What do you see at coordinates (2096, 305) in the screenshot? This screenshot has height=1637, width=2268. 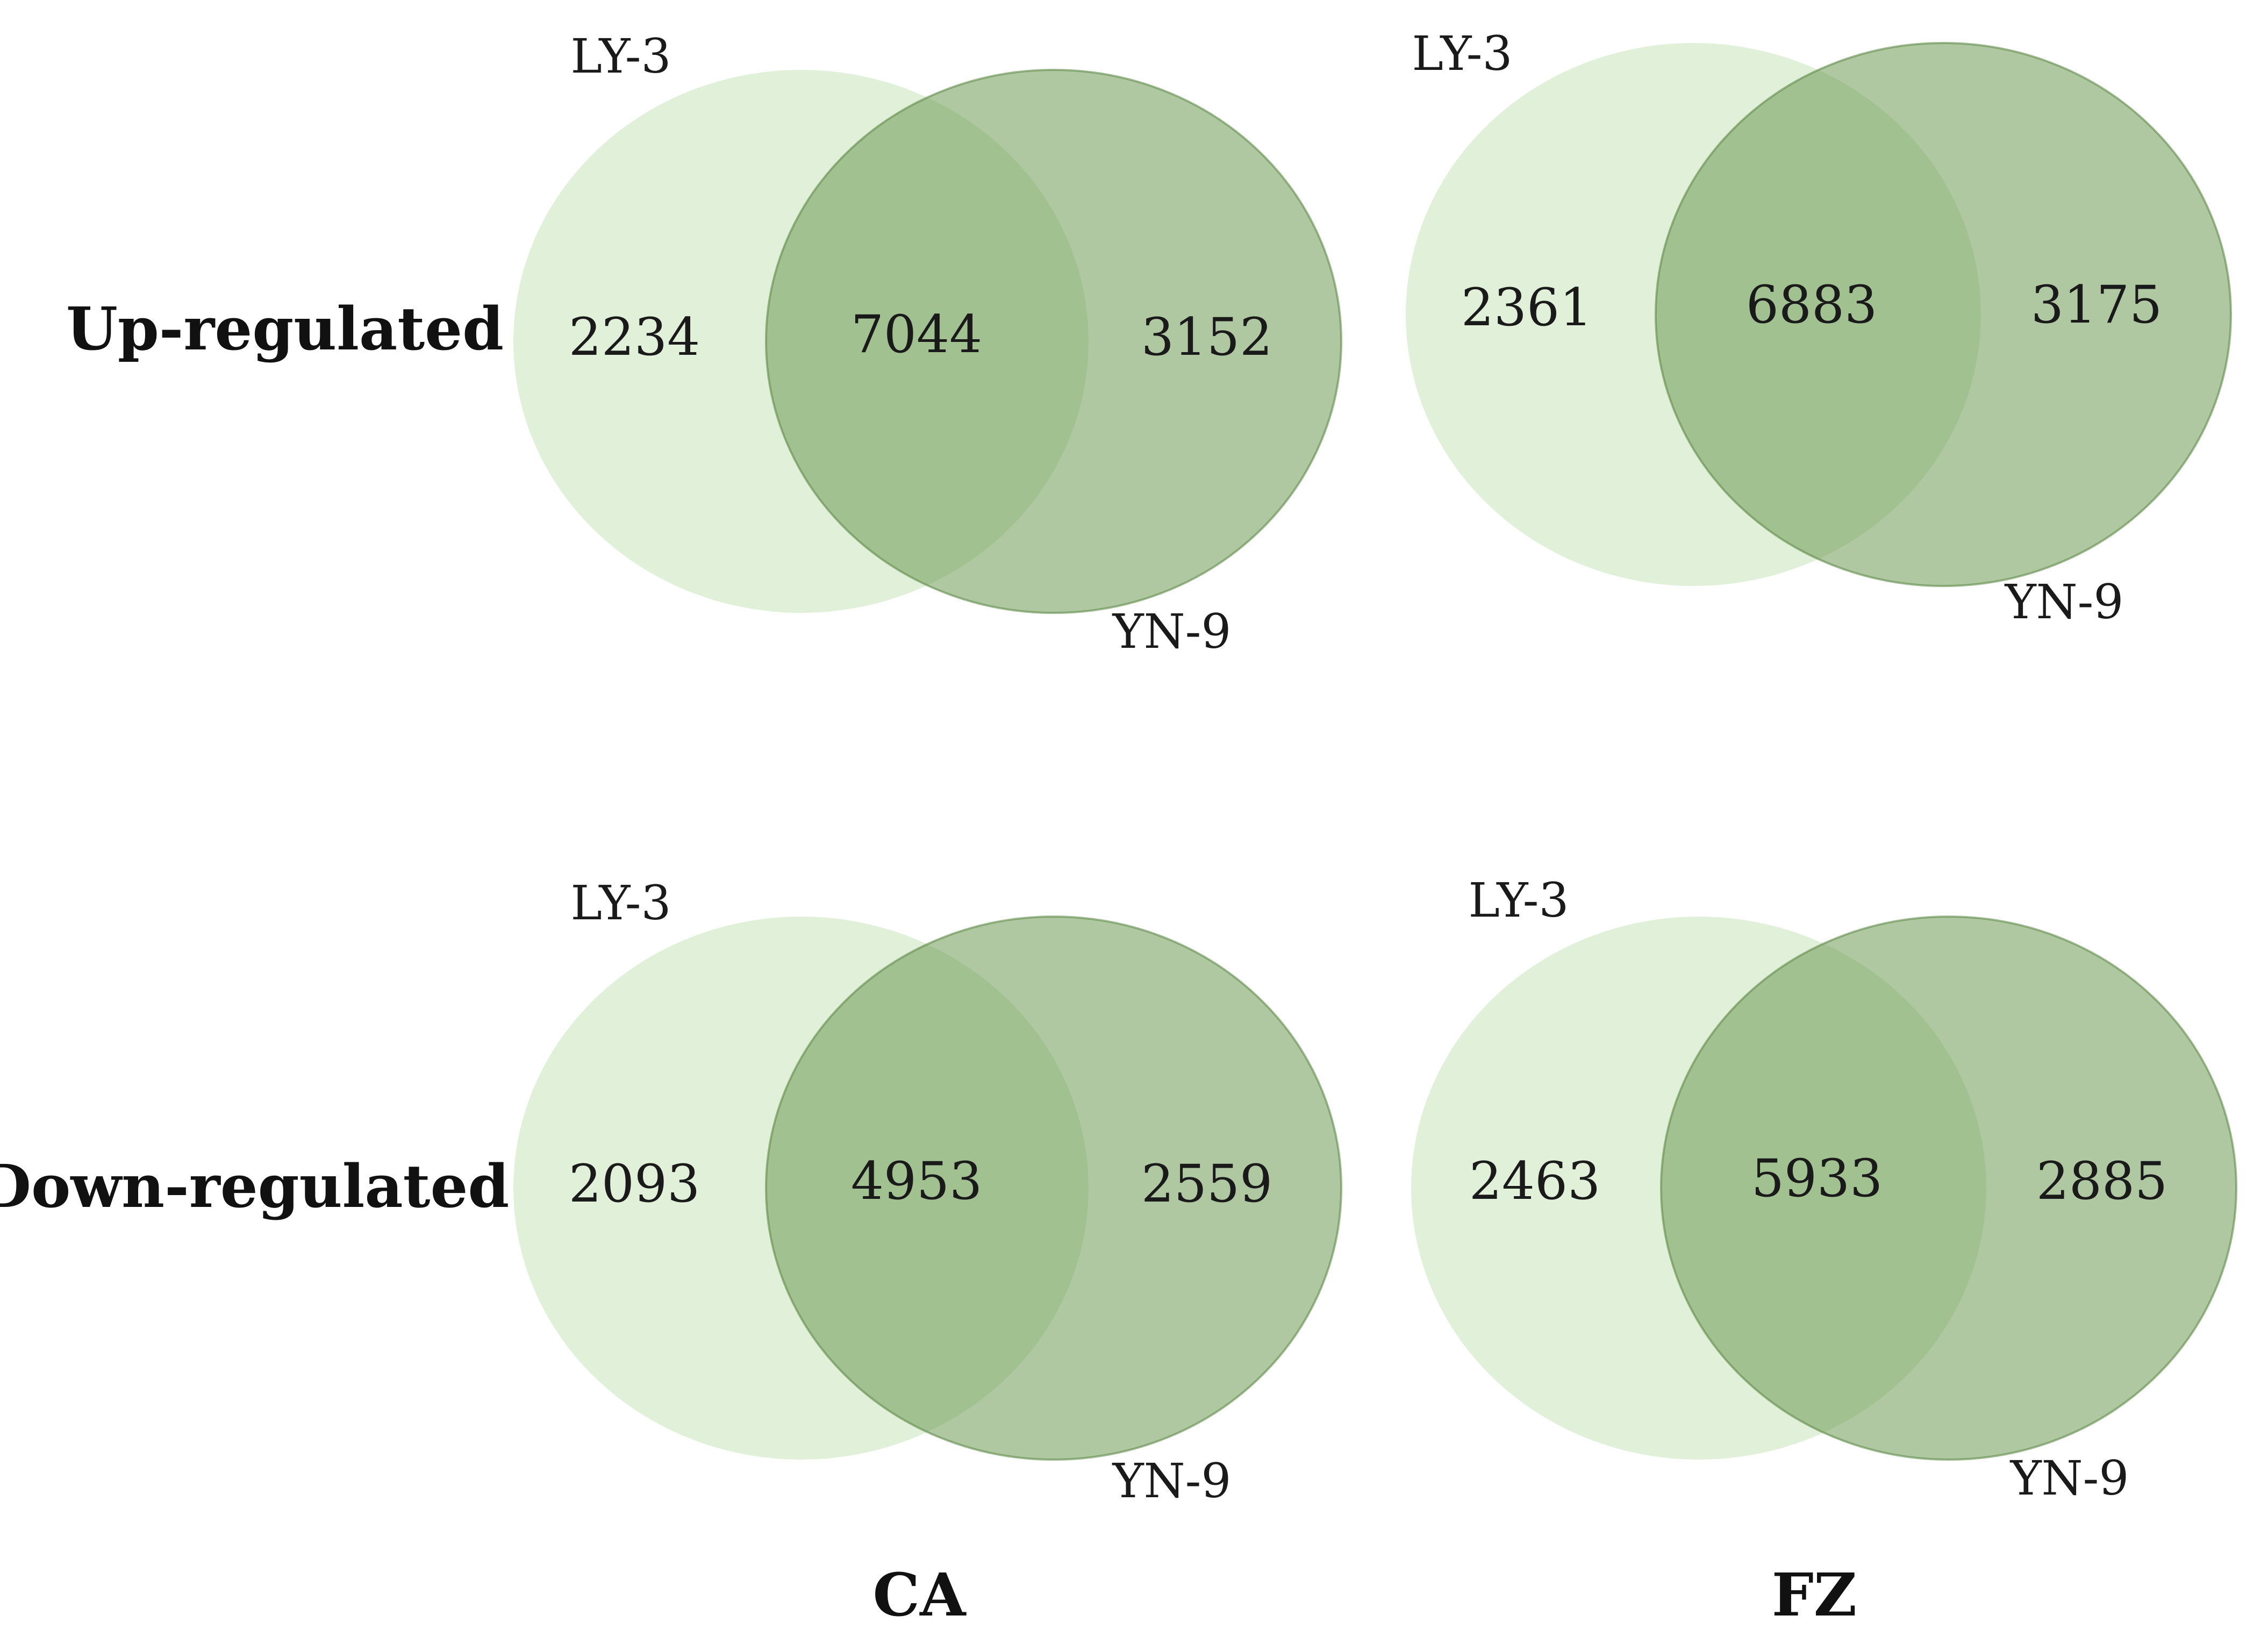 I see `count-yn-9-only: 3175` at bounding box center [2096, 305].